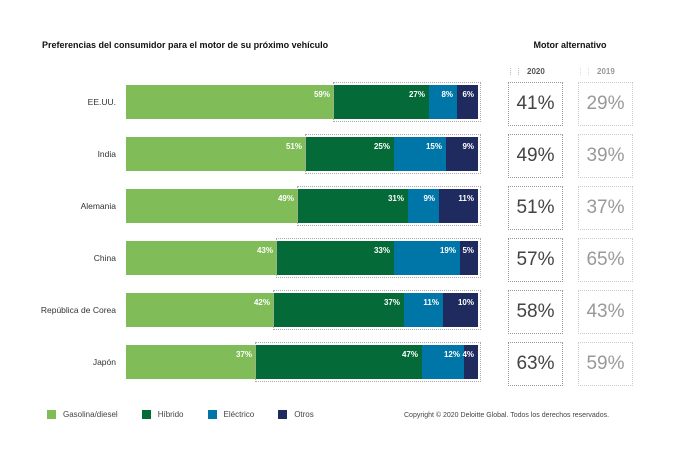 The width and height of the screenshot is (688, 449). What do you see at coordinates (285, 198) in the screenshot?
I see `data-label: 49%` at bounding box center [285, 198].